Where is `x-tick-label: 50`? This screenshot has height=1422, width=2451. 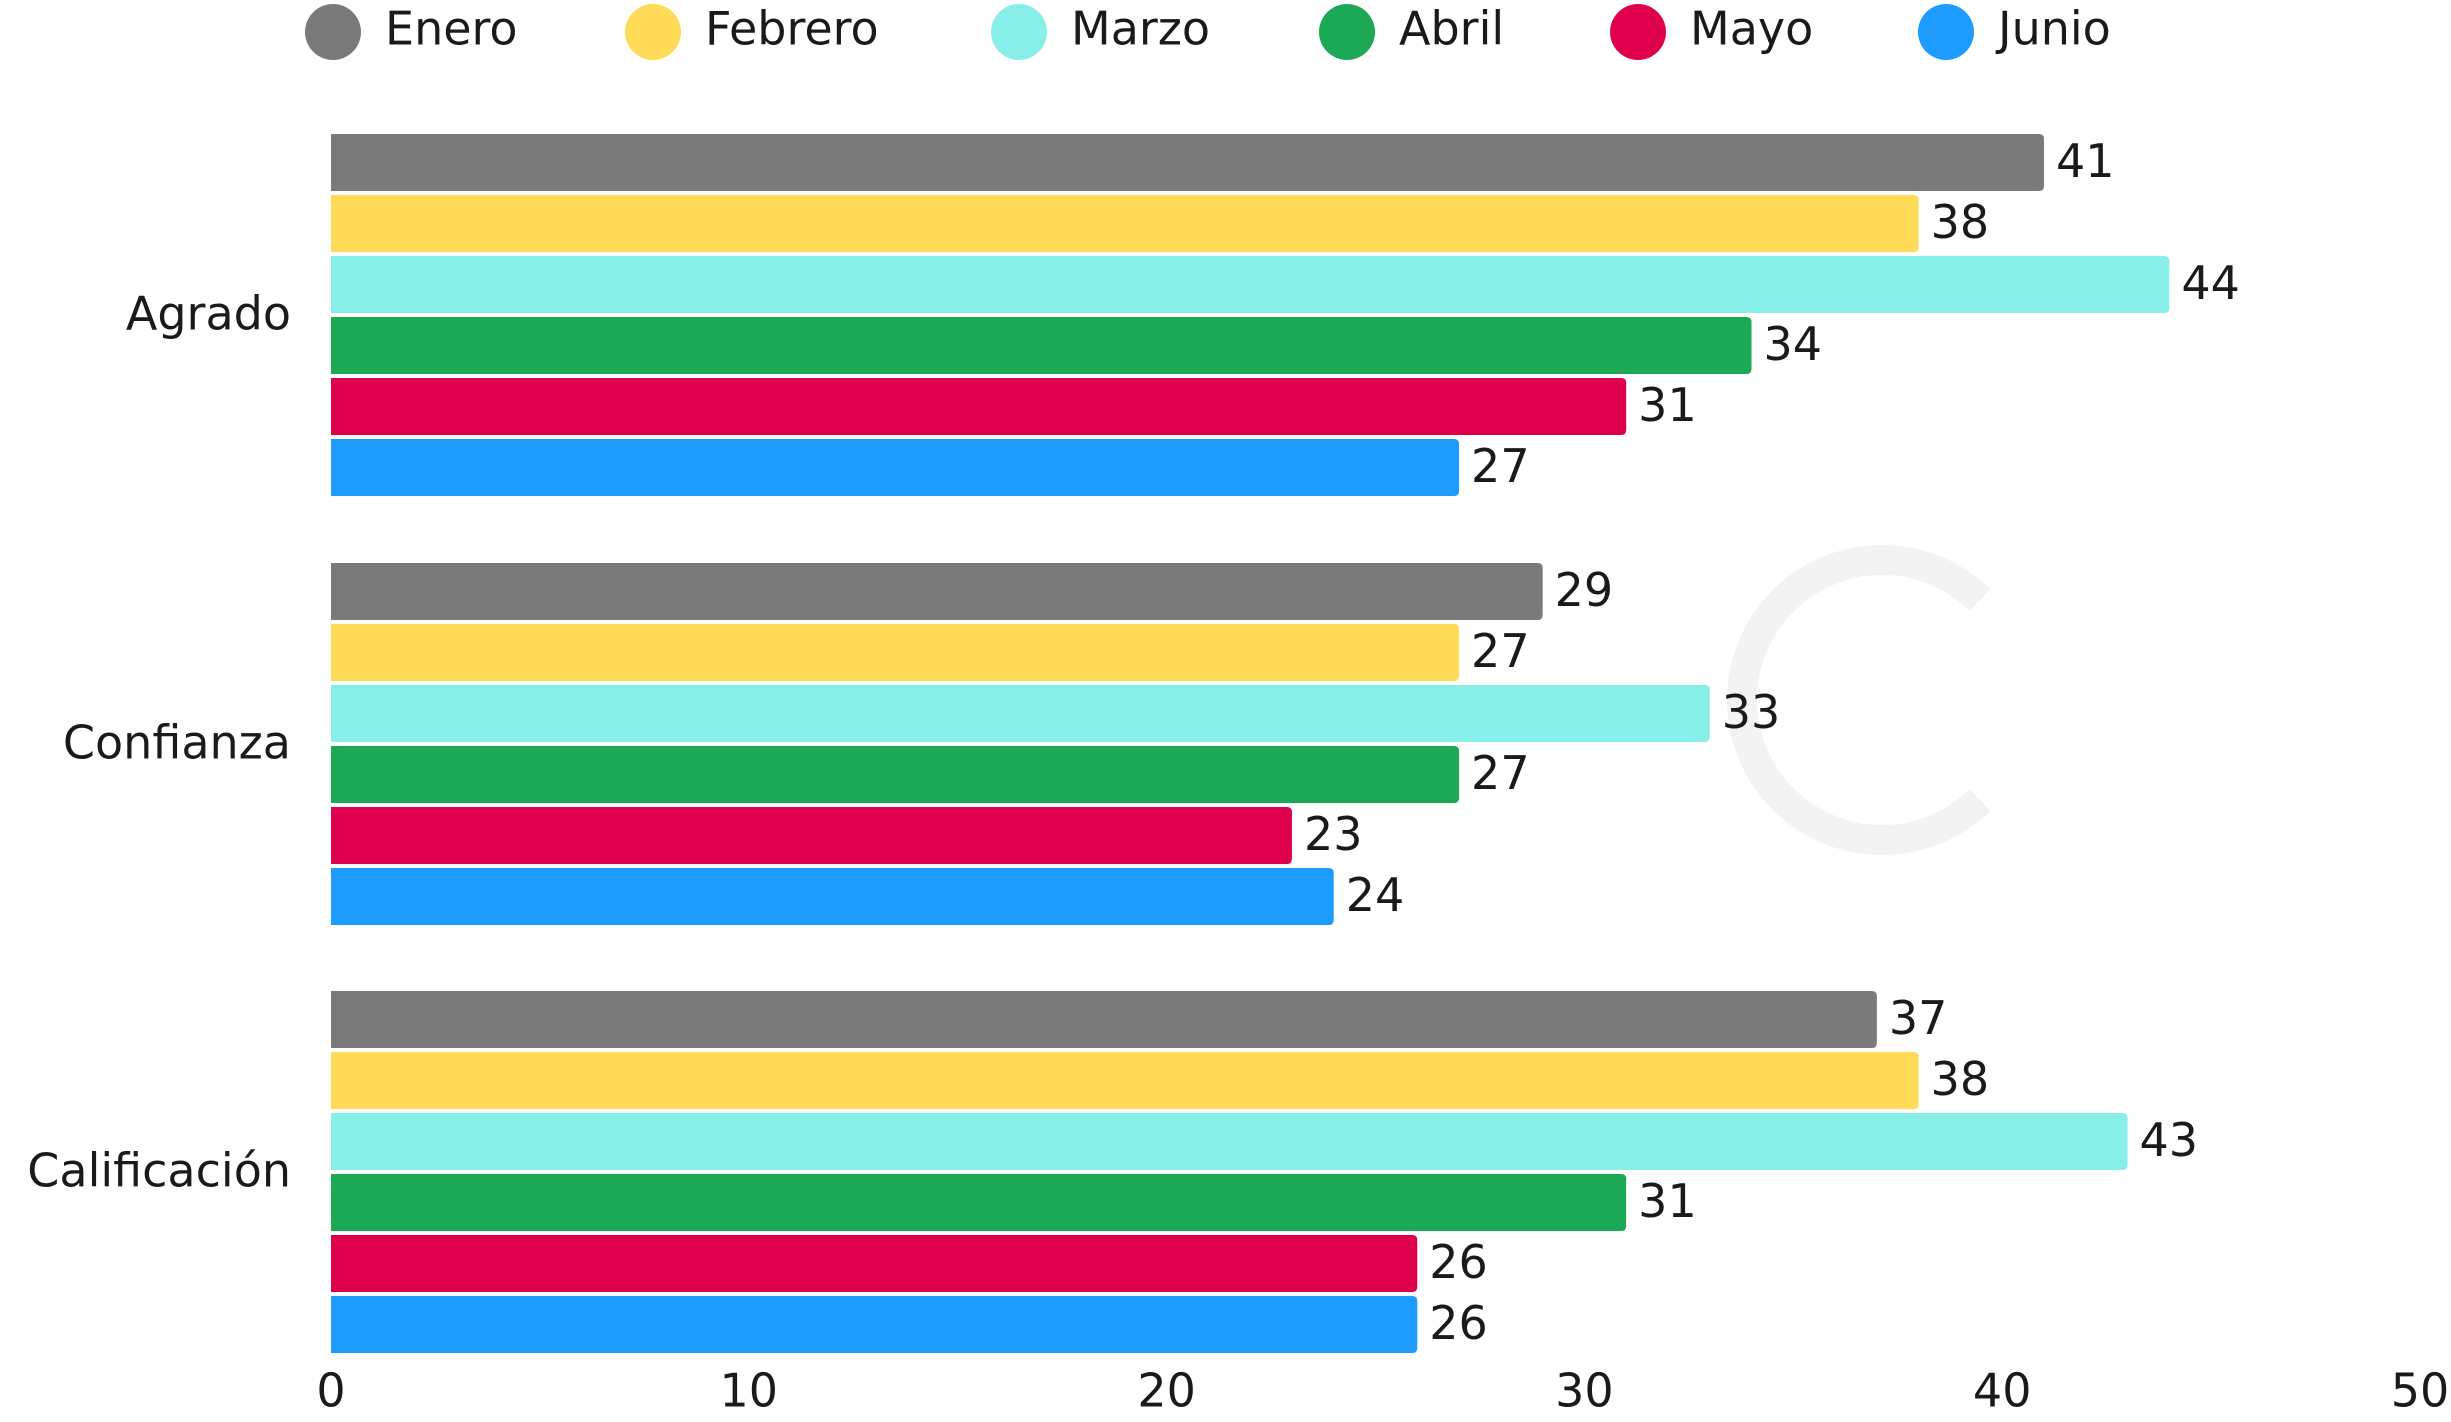
x-tick-label: 50 is located at coordinates (2420, 1391).